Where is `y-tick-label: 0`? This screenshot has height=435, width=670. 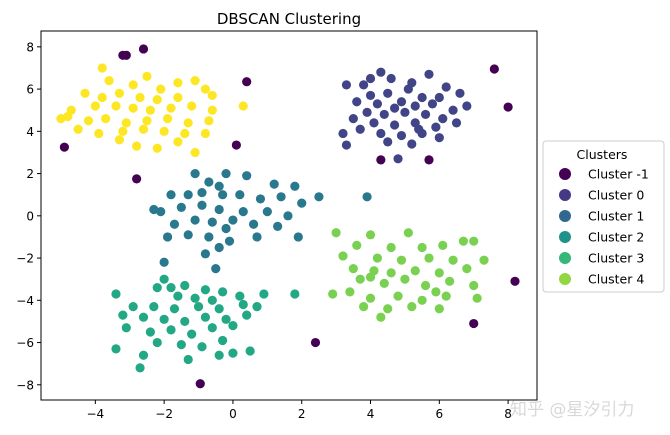
y-tick-label: 0 is located at coordinates (30, 216).